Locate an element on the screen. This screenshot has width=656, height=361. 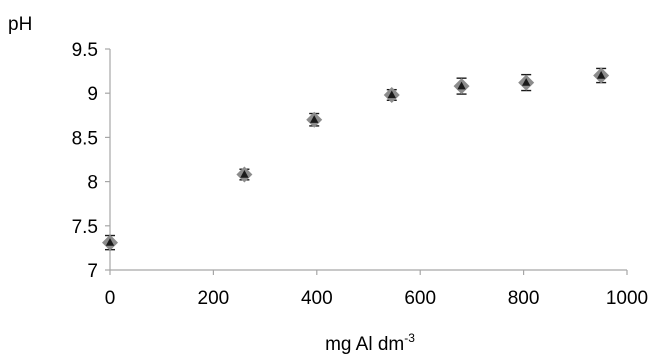
x-axis-title: mg Al dm-3 is located at coordinates (370, 343).